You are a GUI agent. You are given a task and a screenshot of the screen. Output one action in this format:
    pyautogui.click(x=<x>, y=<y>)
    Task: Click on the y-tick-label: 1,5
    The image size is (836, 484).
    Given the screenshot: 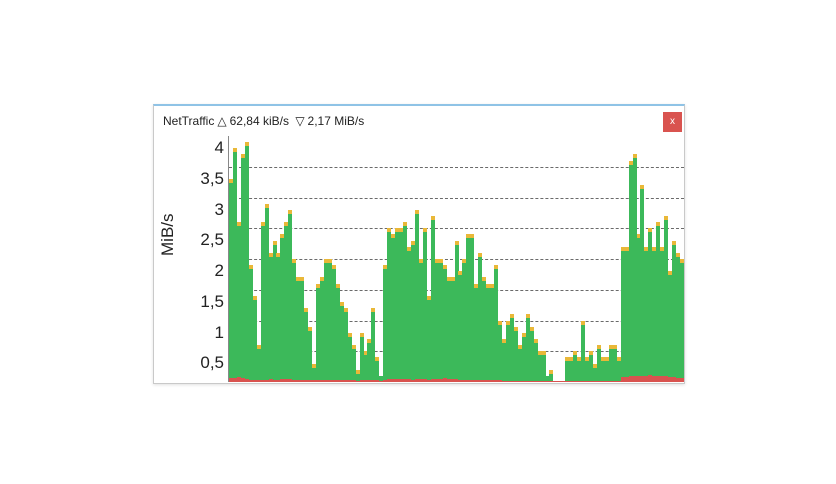 What is the action you would take?
    pyautogui.click(x=212, y=301)
    